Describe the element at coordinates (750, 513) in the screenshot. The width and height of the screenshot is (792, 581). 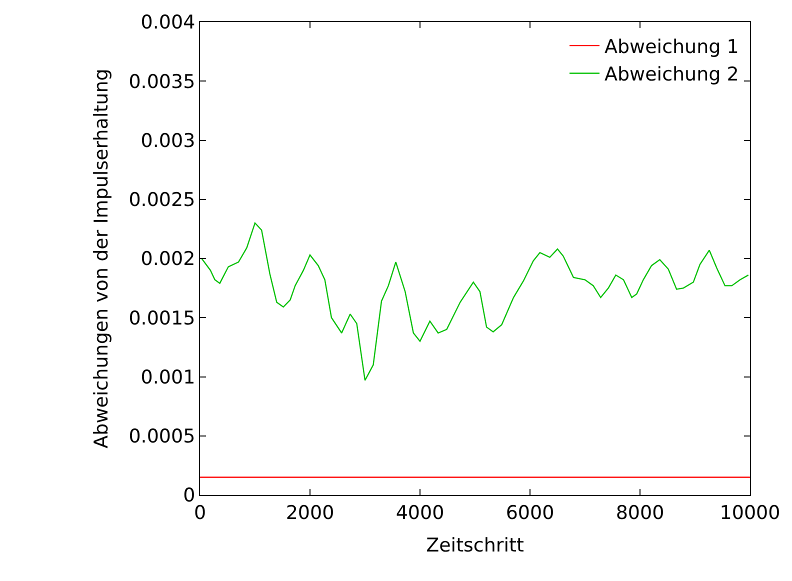
I see `x-tick-label: 10000` at that location.